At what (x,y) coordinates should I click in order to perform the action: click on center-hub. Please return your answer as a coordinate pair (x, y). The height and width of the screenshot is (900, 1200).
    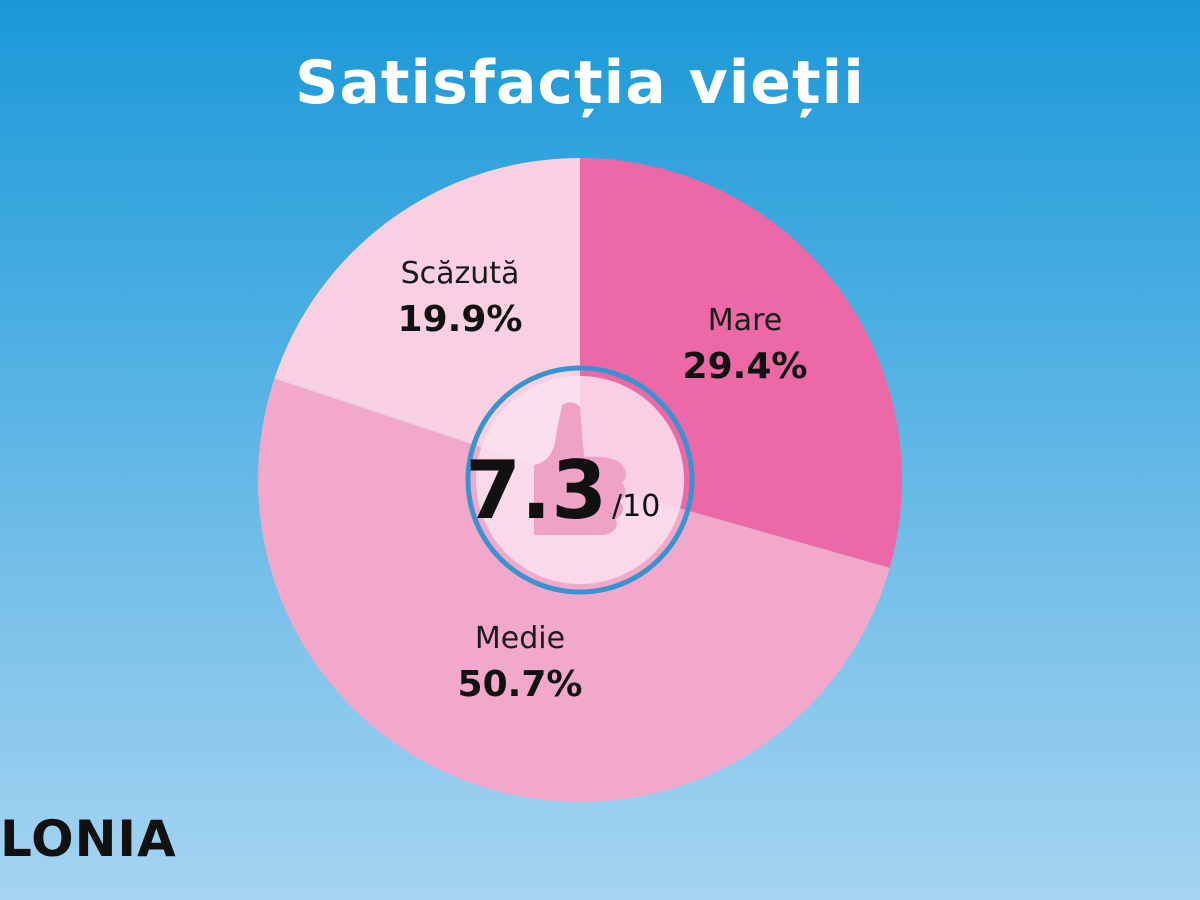
    Looking at the image, I should click on (580, 480).